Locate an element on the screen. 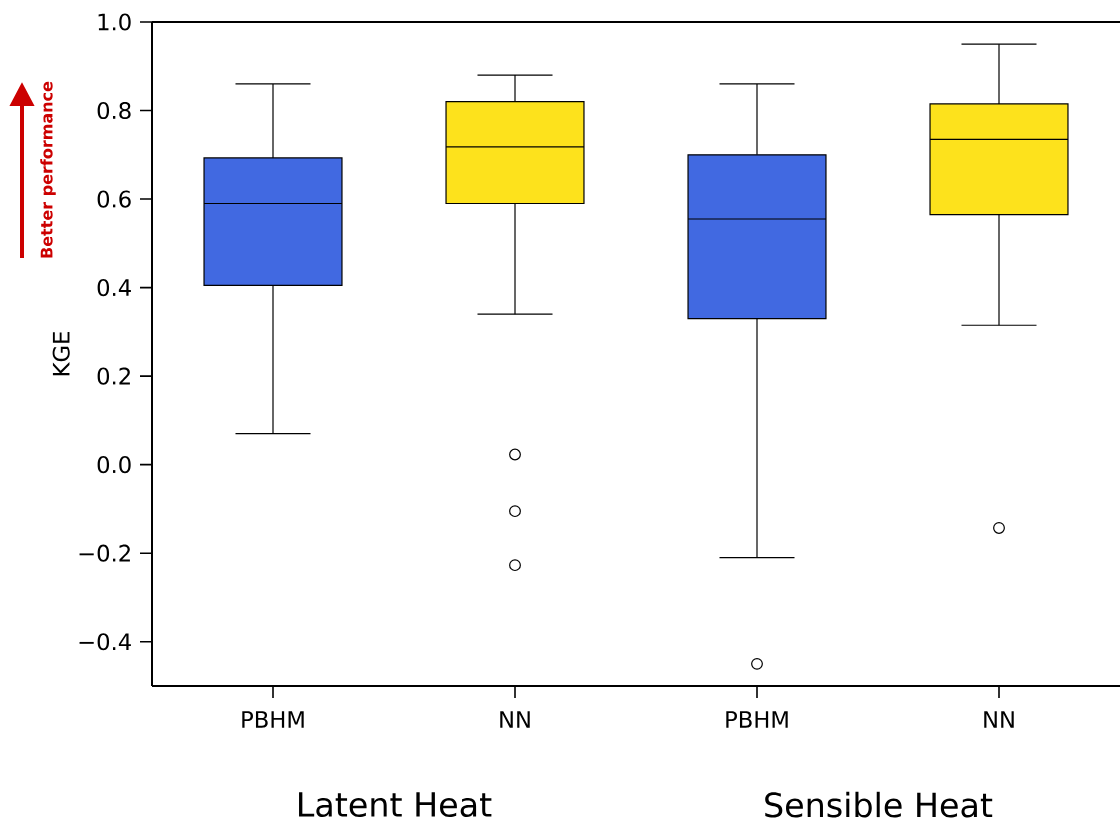 This screenshot has width=1120, height=822. y-tick-label: 0.6 is located at coordinates (114, 199).